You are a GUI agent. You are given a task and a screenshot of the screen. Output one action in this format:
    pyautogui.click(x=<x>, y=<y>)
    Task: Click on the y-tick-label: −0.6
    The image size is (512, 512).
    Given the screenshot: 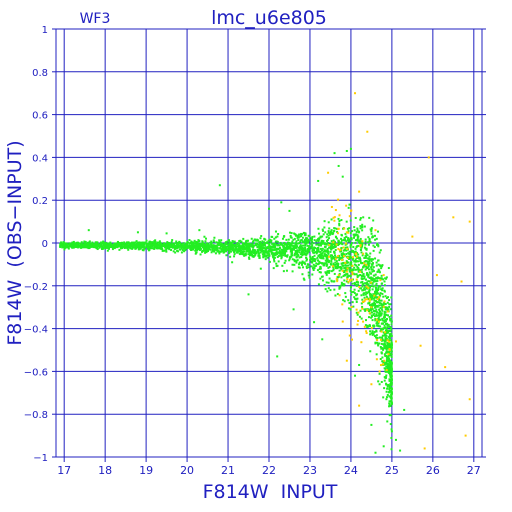 What is the action you would take?
    pyautogui.click(x=36, y=372)
    